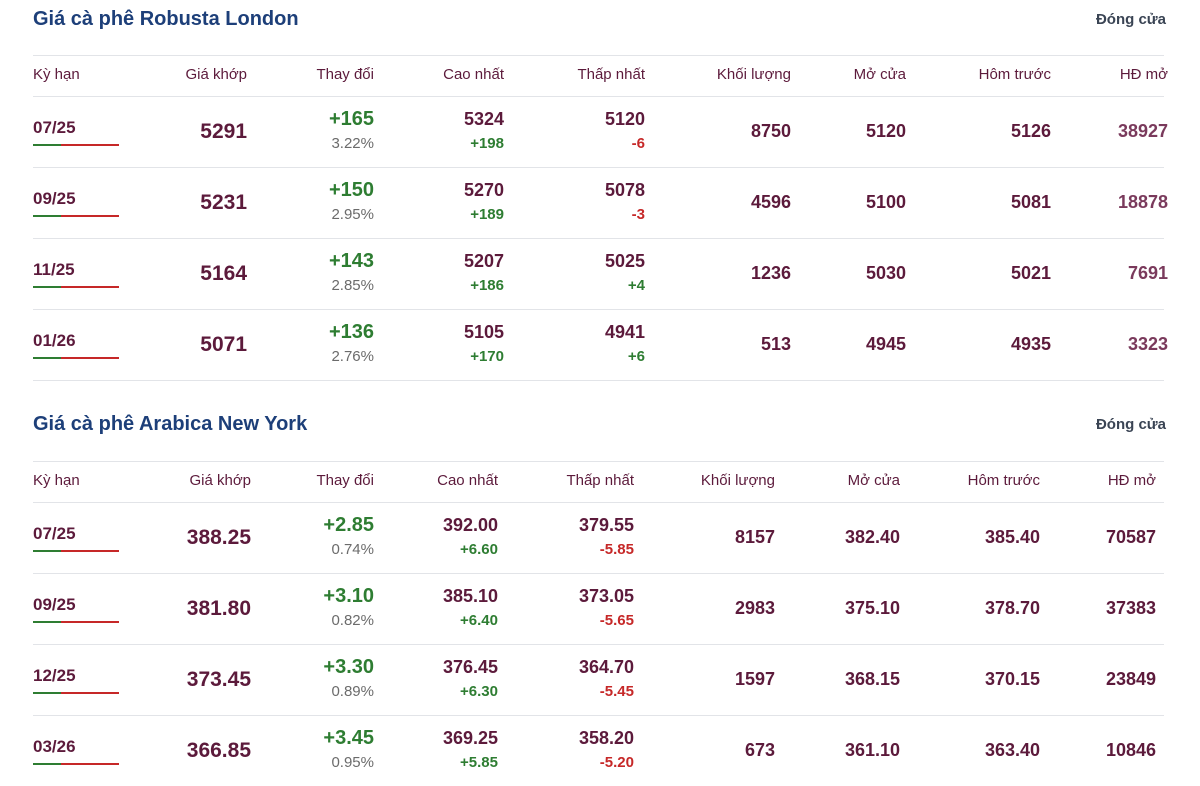  Describe the element at coordinates (470, 596) in the screenshot. I see `row-high: 385.10` at that location.